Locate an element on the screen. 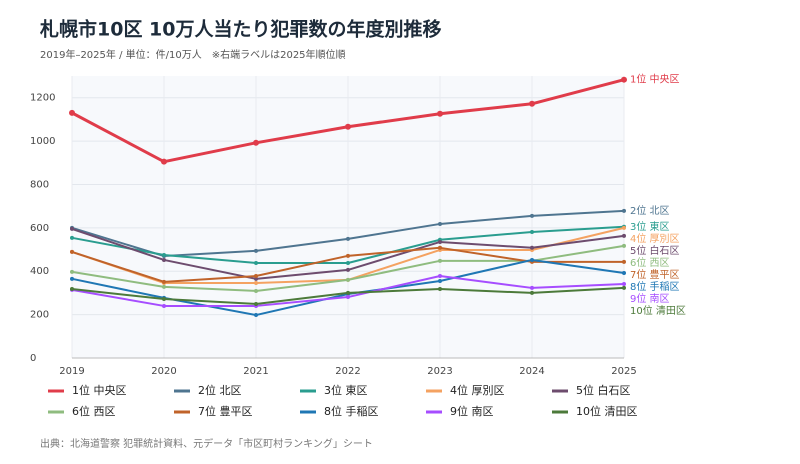 The height and width of the screenshot is (464, 800). chart-title: 札幌市10区 10万人当たり犯罪数の年度別推移 is located at coordinates (240, 29).